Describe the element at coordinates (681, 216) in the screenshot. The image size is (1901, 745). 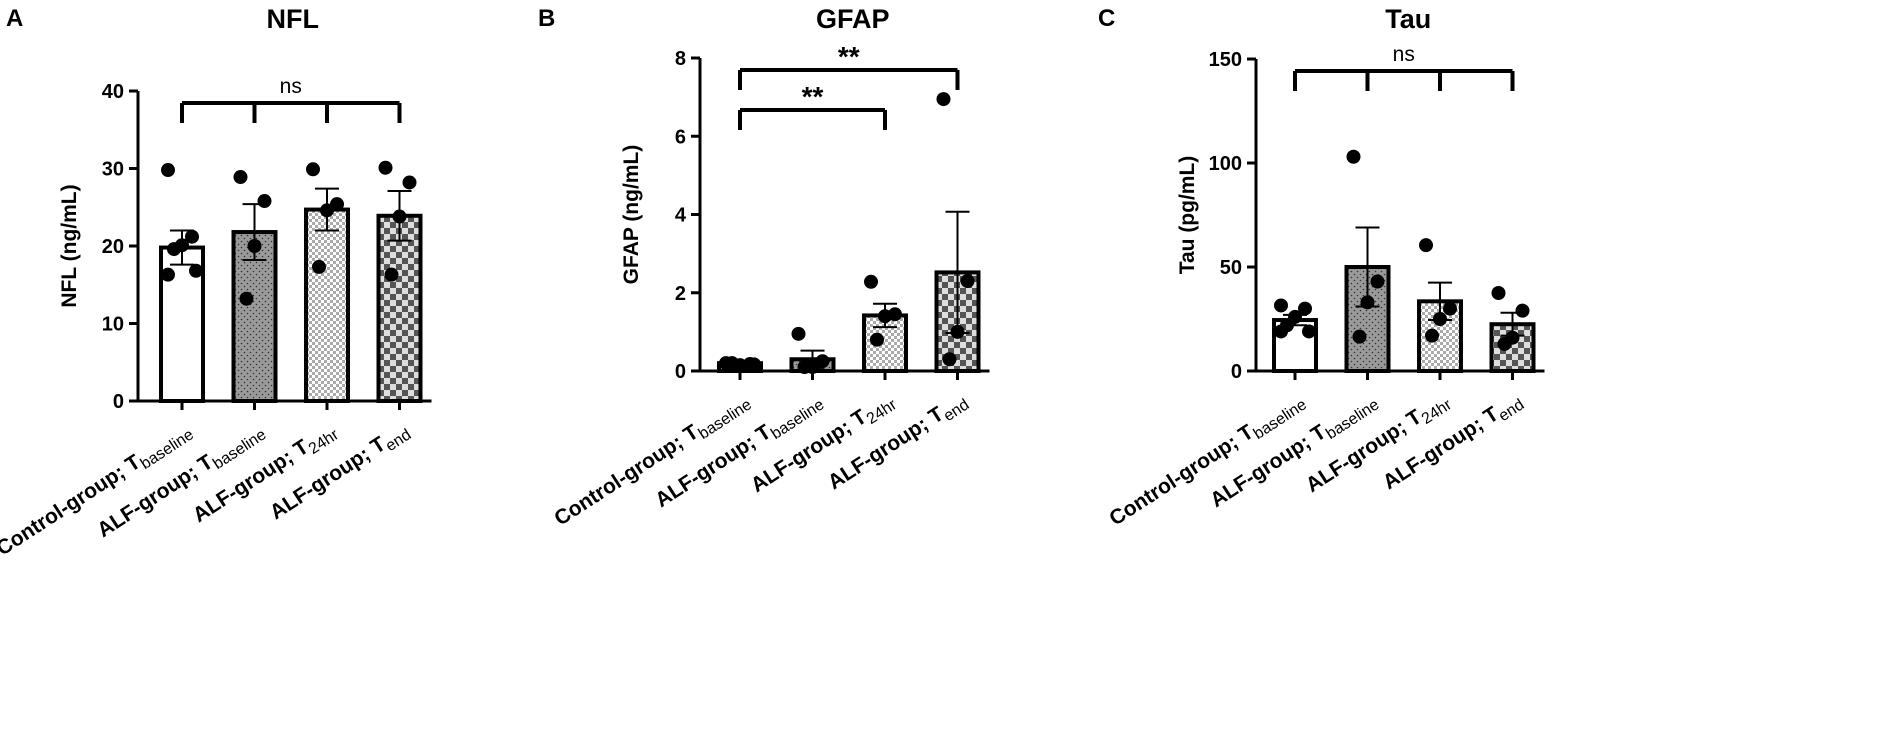
I see `y-tick-label: 4` at that location.